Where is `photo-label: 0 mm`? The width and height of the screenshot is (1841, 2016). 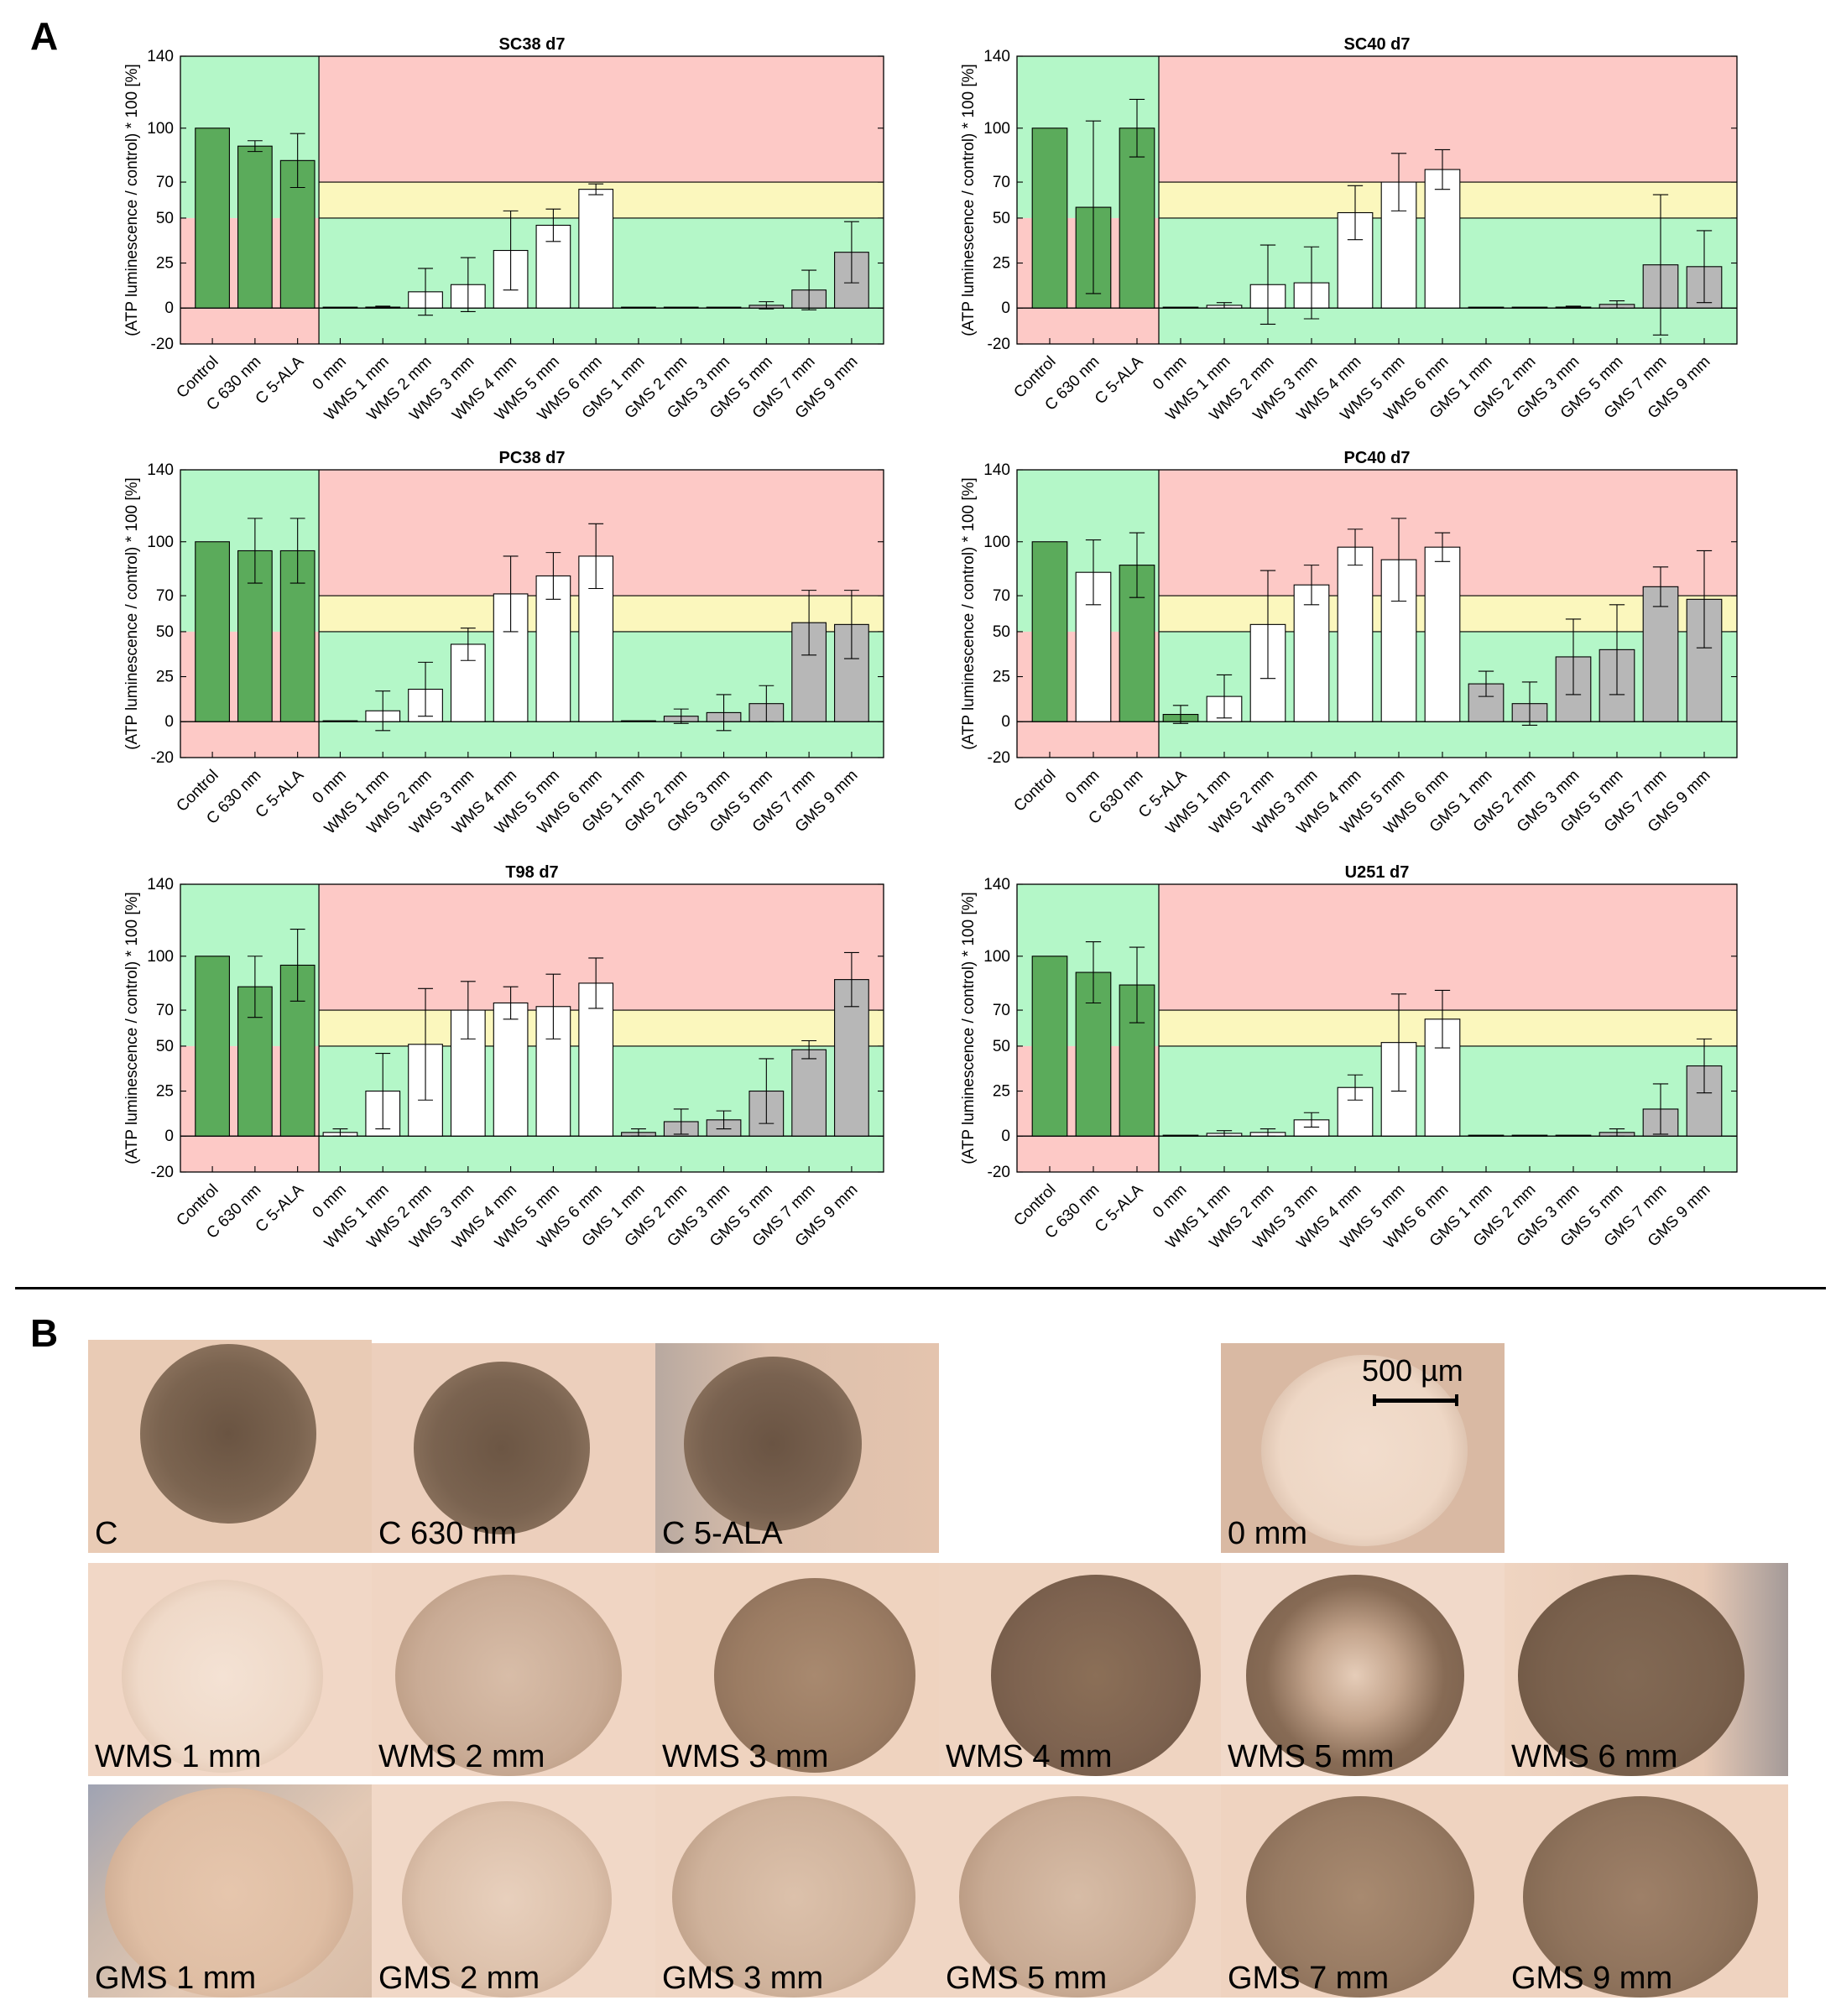 photo-label: 0 mm is located at coordinates (1267, 1534).